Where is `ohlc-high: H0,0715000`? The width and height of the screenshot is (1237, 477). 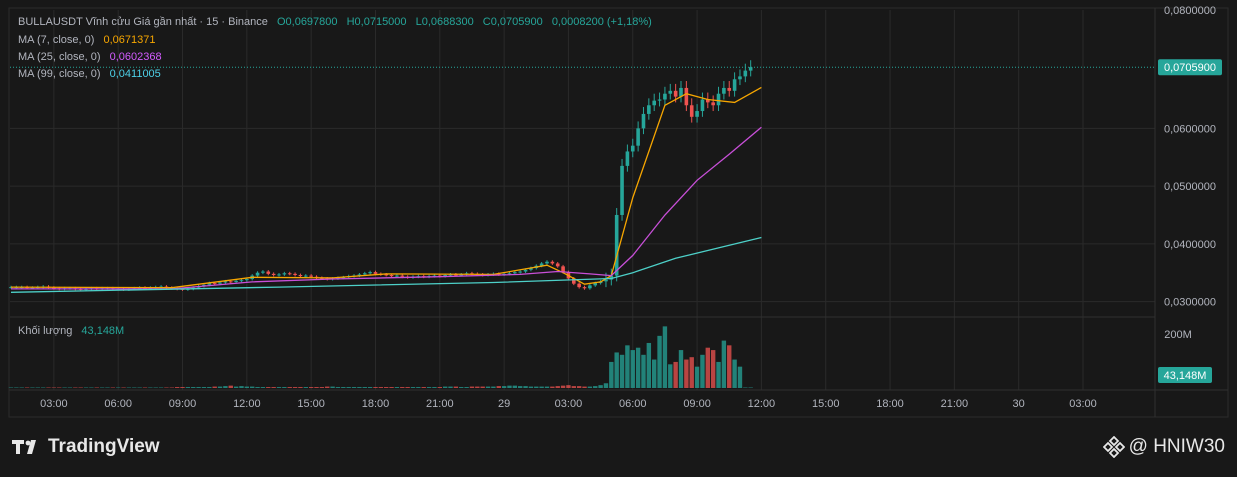 ohlc-high: H0,0715000 is located at coordinates (376, 22).